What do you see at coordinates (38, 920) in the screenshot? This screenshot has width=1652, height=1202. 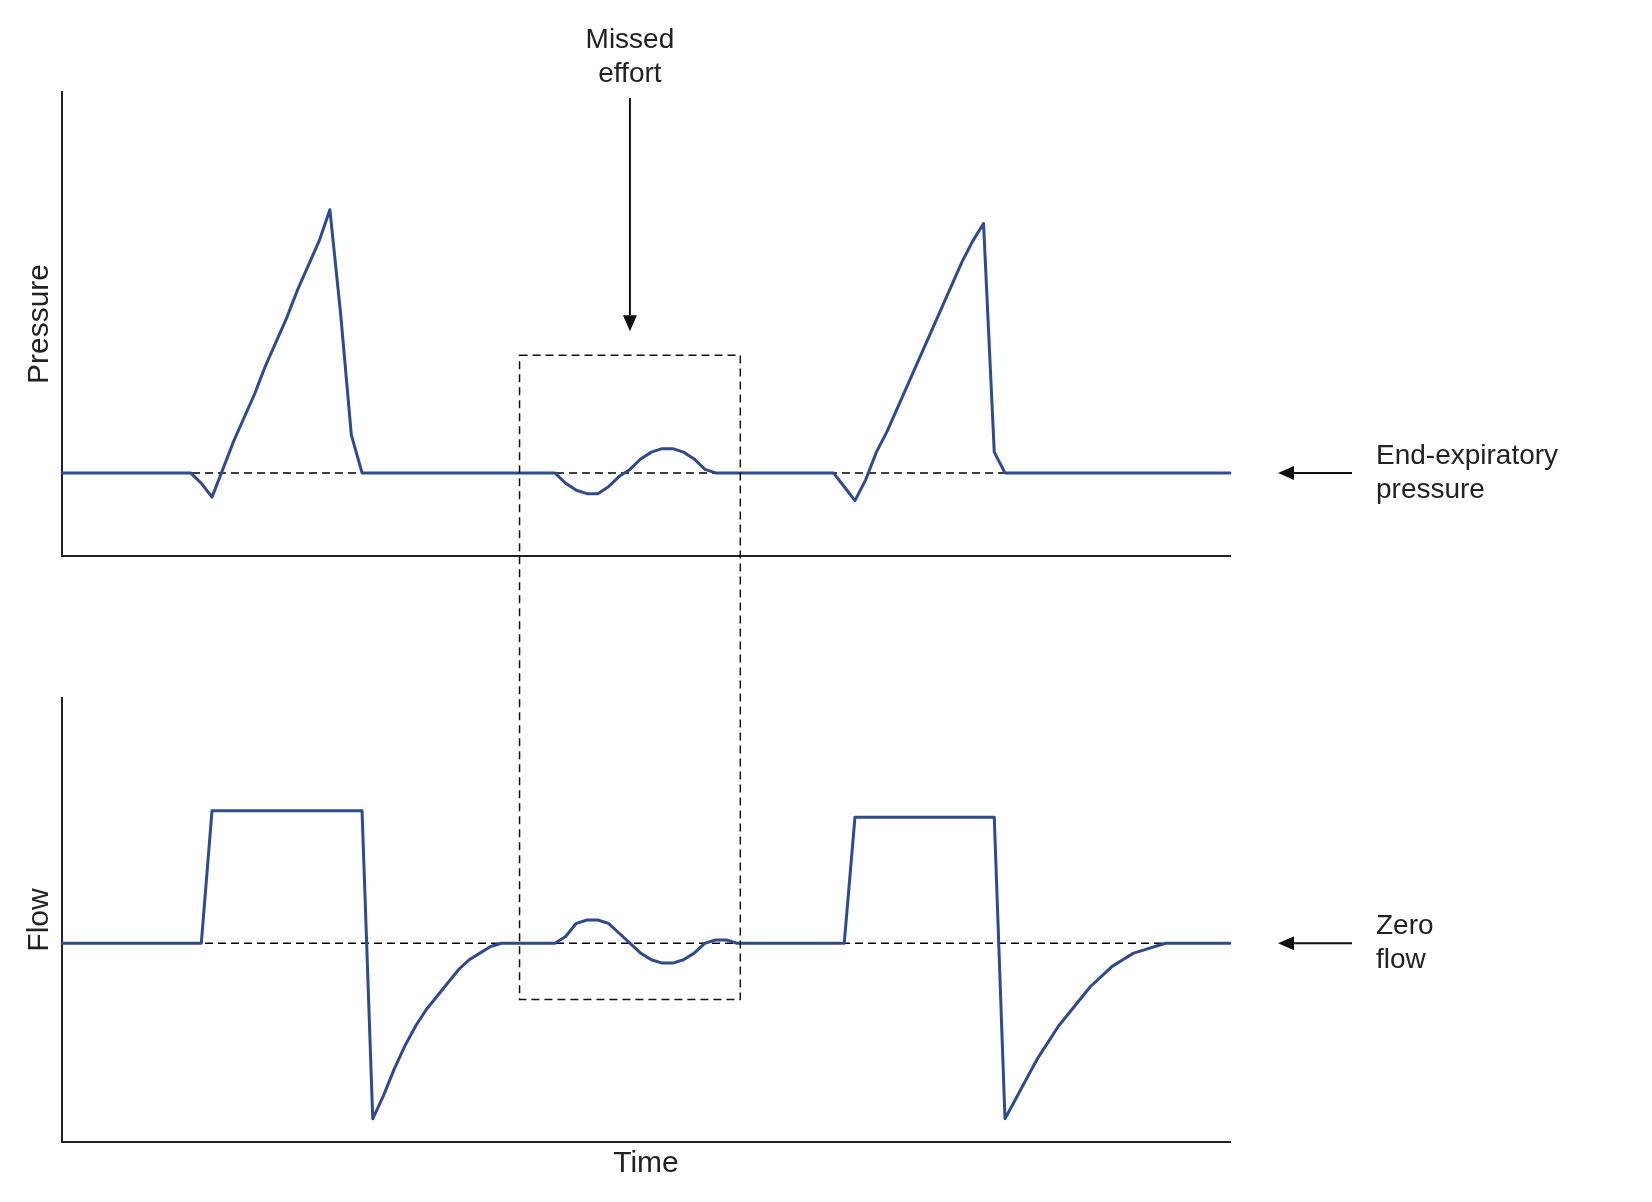 I see `y-axis-title: Flow` at bounding box center [38, 920].